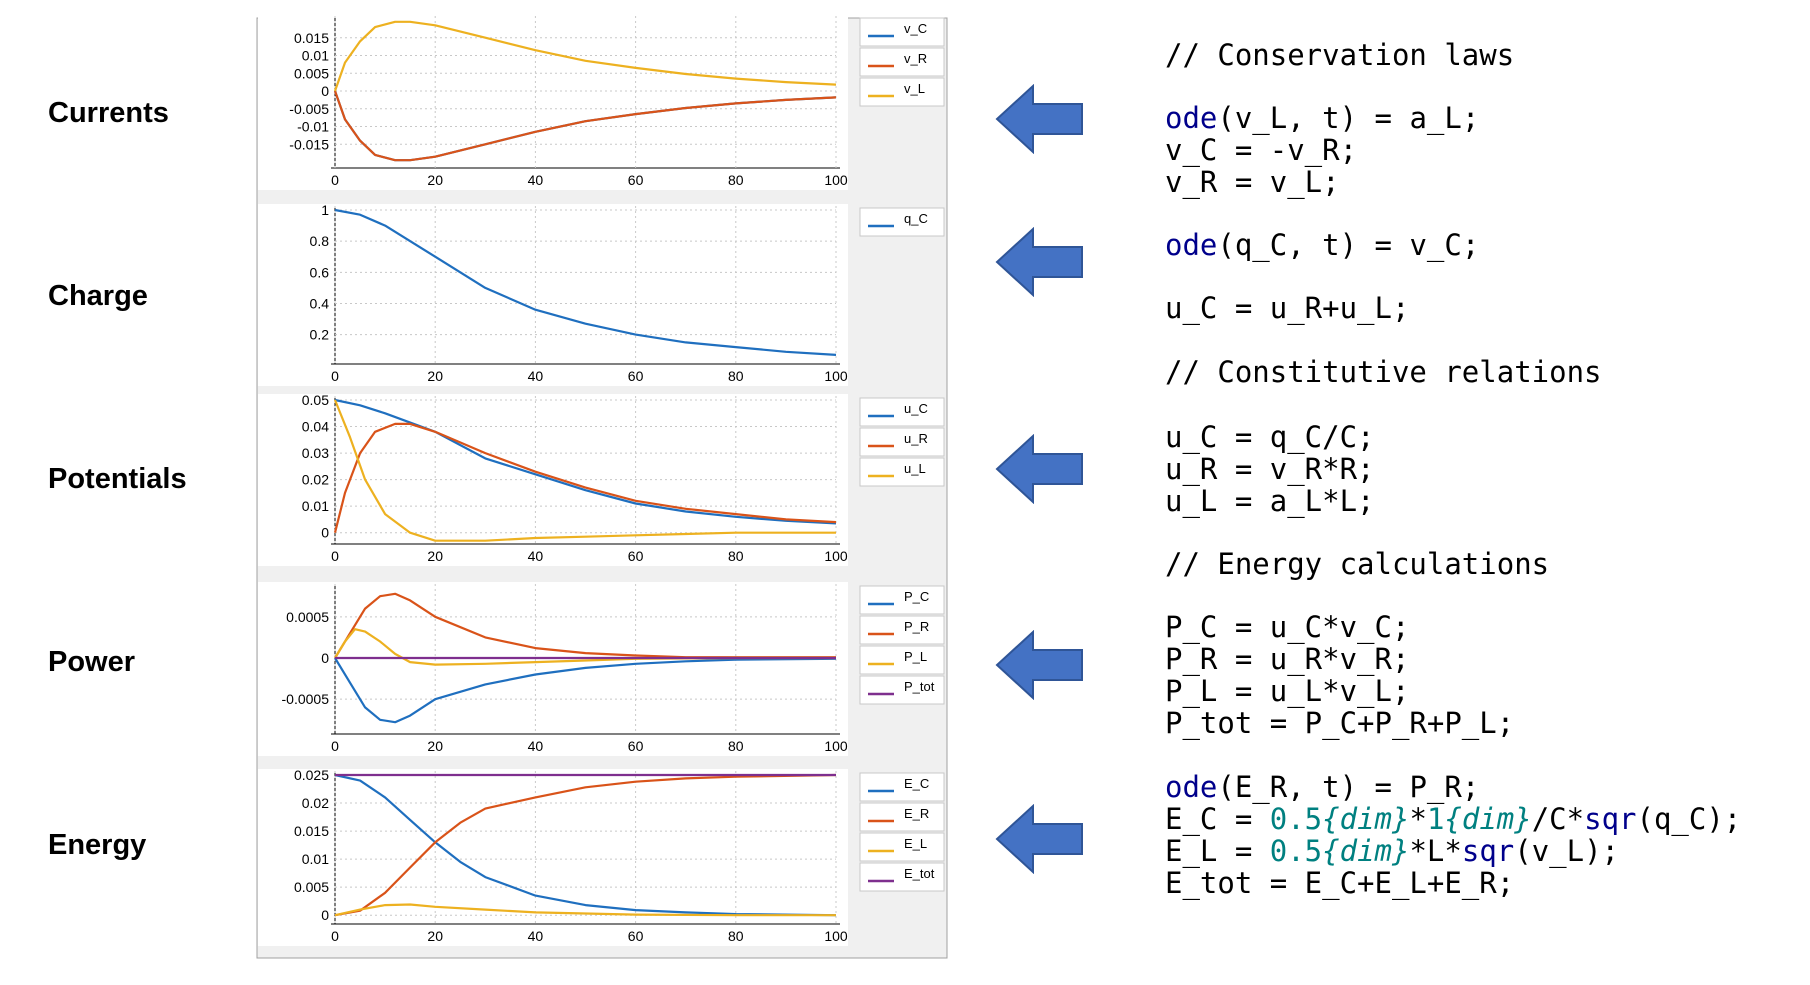 The height and width of the screenshot is (985, 1810). What do you see at coordinates (108, 113) in the screenshot?
I see `row-label-currents: Currents` at bounding box center [108, 113].